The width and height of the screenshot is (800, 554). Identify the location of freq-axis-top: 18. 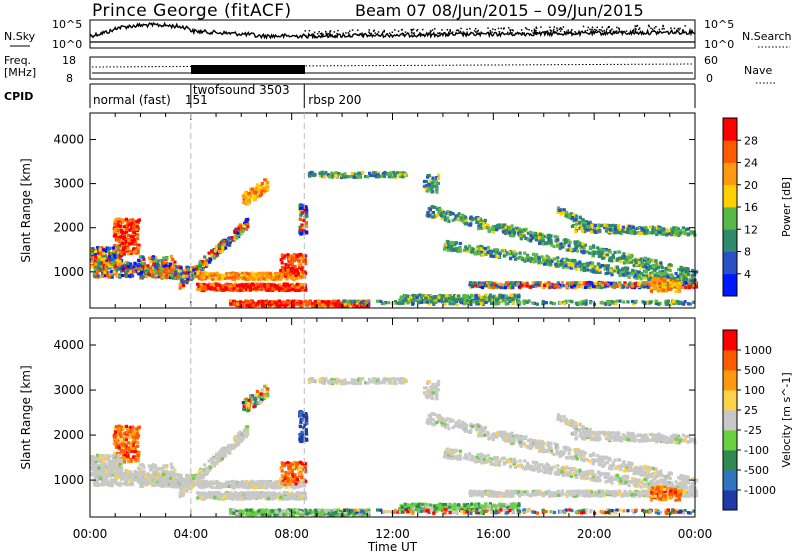
(69, 60).